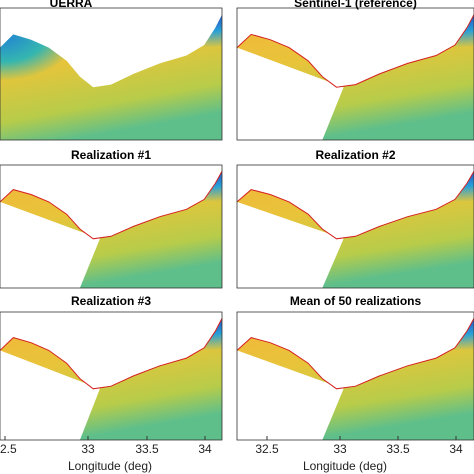 This screenshot has width=474, height=474. What do you see at coordinates (355, 155) in the screenshot?
I see `panel-title: Realization #2` at bounding box center [355, 155].